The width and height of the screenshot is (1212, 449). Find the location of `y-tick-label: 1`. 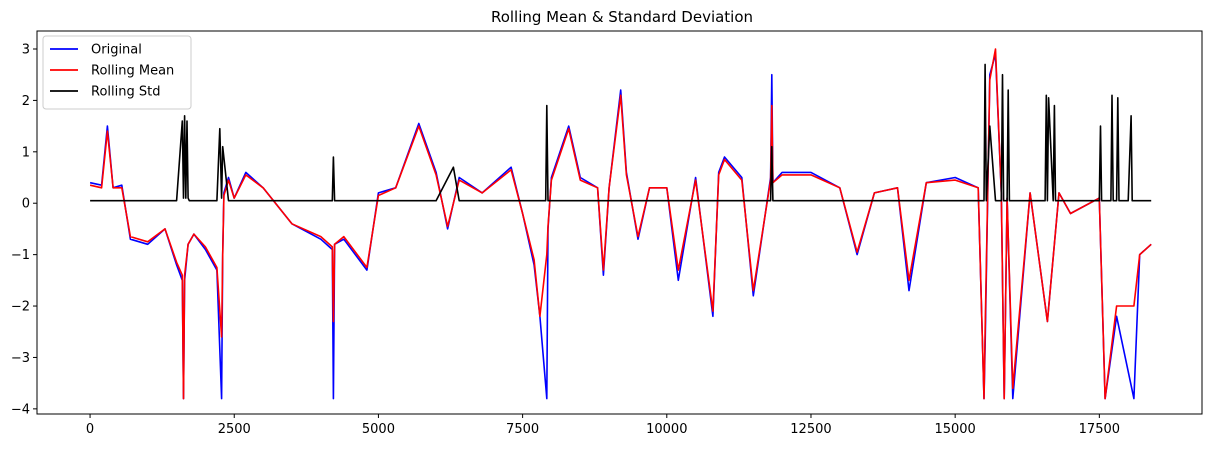

y-tick-label: 1 is located at coordinates (26, 152).